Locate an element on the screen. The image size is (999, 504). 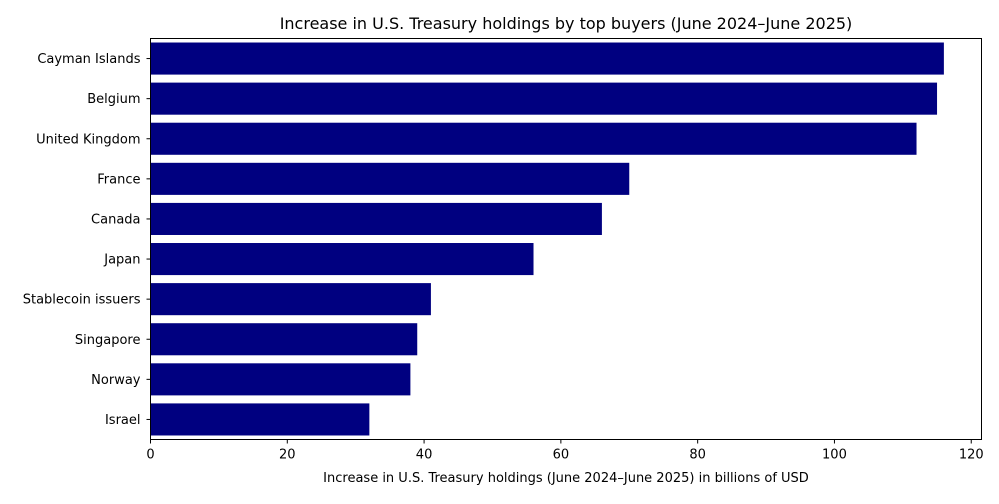
y-tick-label: Cayman Islands is located at coordinates (88, 59).